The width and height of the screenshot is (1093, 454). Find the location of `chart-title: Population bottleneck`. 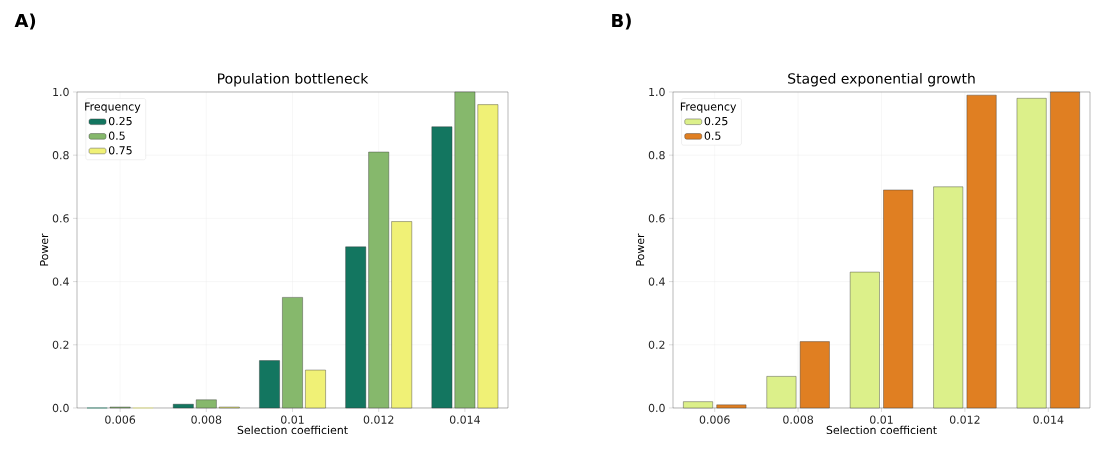

chart-title: Population bottleneck is located at coordinates (293, 79).